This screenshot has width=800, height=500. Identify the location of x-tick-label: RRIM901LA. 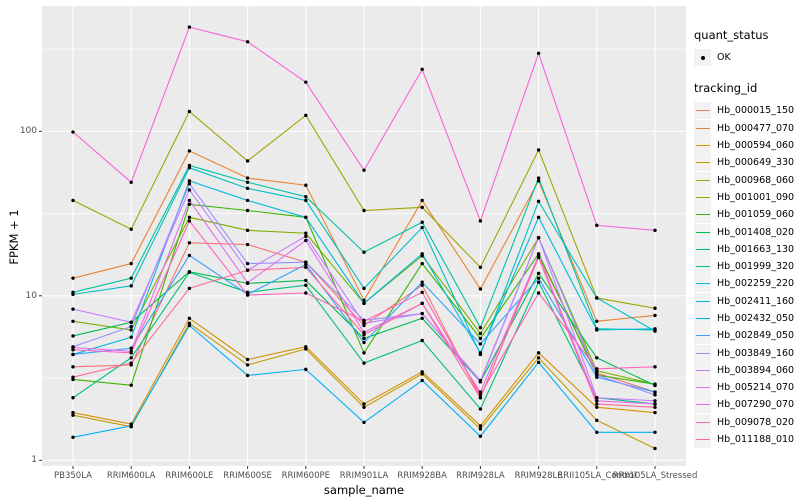
(364, 476).